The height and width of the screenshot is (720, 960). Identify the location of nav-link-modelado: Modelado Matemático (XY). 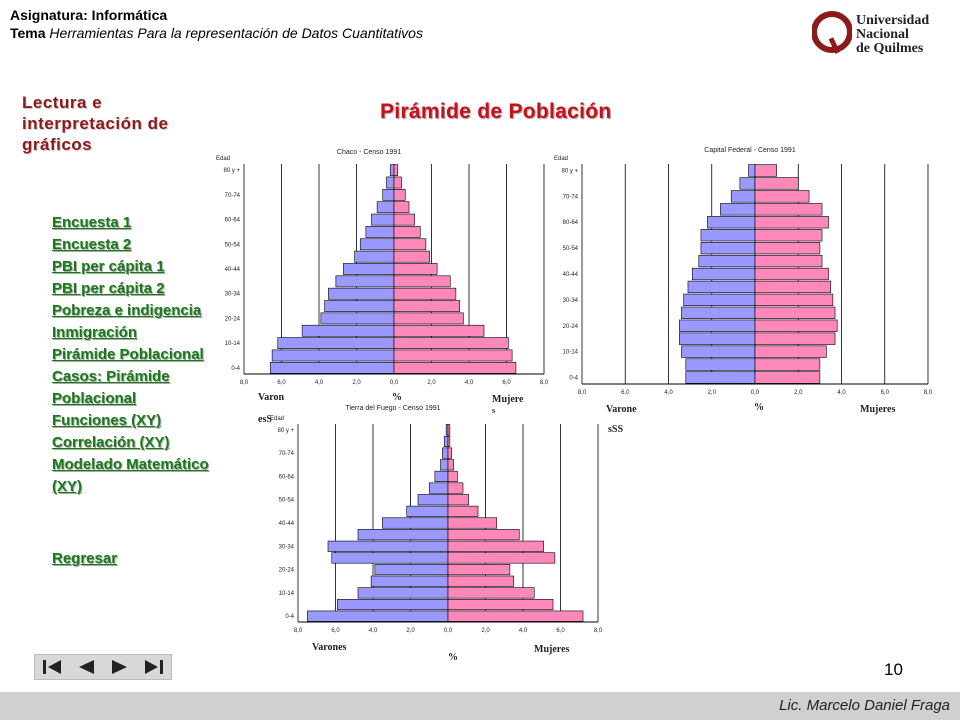
(130, 475).